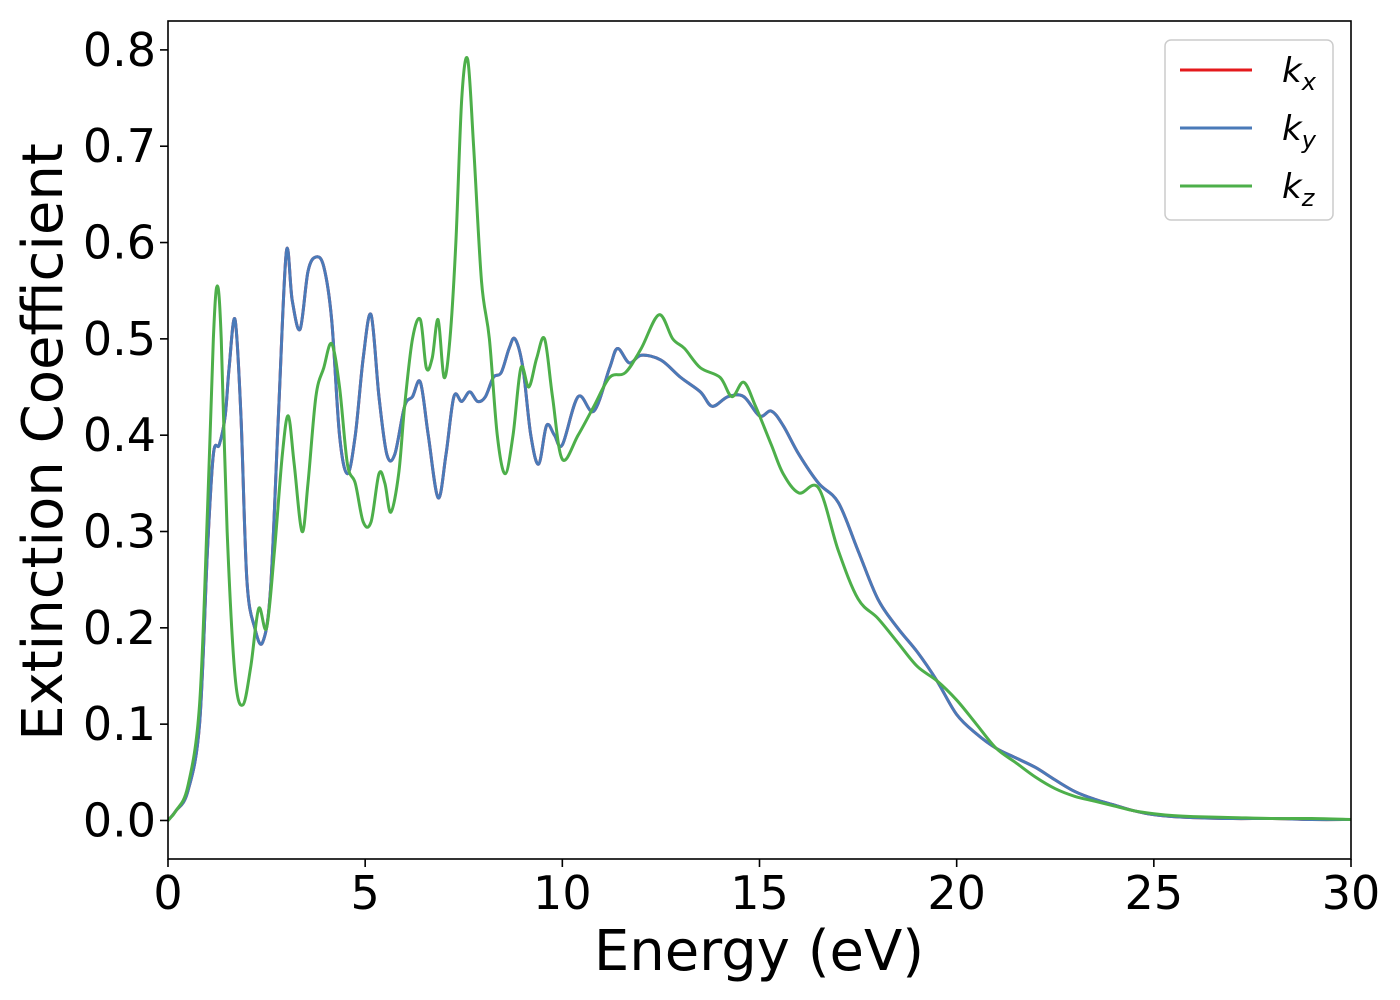 The width and height of the screenshot is (1400, 1000). Describe the element at coordinates (759, 893) in the screenshot. I see `x-tick-label: 15` at that location.